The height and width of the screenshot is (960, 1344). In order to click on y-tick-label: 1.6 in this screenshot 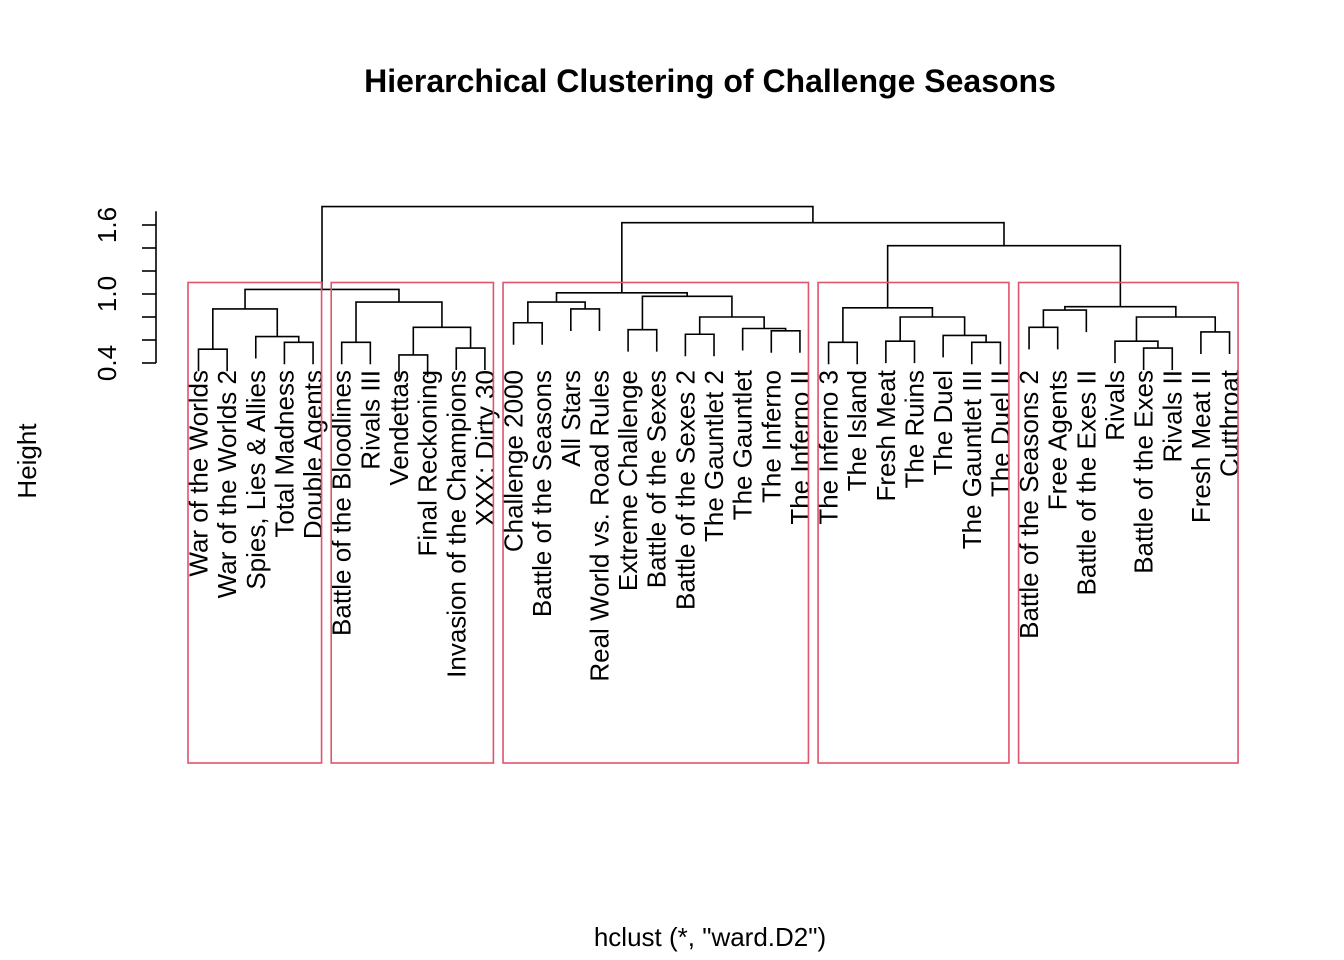, I will do `click(107, 225)`.